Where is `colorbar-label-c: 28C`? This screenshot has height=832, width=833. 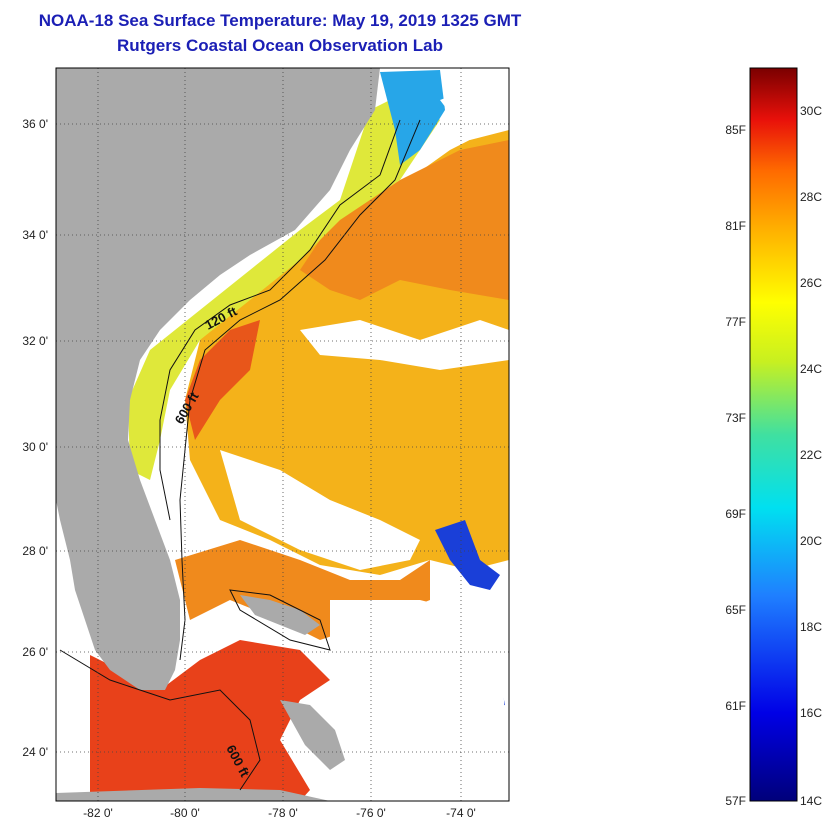
colorbar-label-c: 28C is located at coordinates (811, 197).